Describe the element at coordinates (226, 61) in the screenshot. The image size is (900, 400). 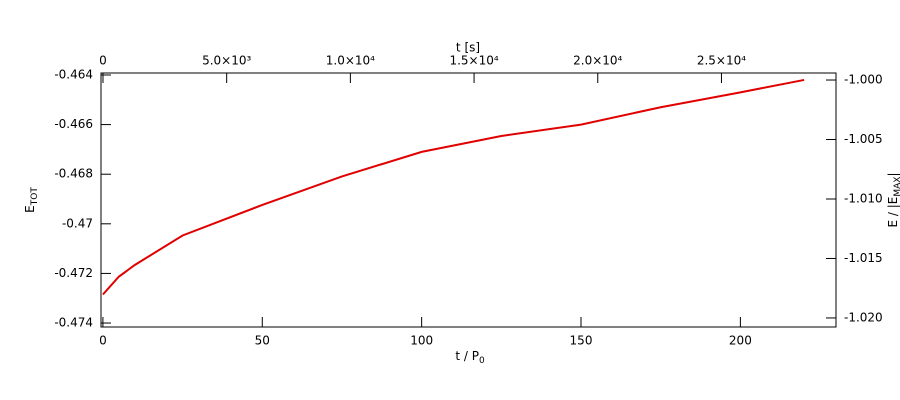
I see `x2-tick-label: 5.0×10³` at that location.